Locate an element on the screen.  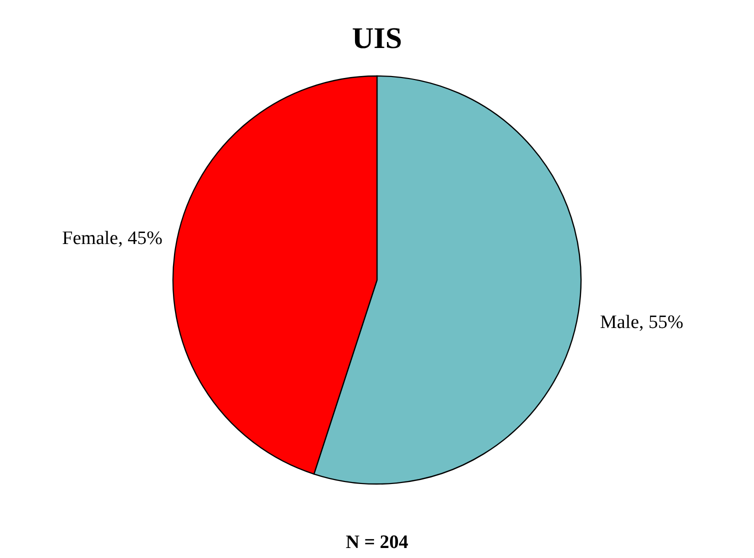
chart-title: UIS is located at coordinates (377, 38).